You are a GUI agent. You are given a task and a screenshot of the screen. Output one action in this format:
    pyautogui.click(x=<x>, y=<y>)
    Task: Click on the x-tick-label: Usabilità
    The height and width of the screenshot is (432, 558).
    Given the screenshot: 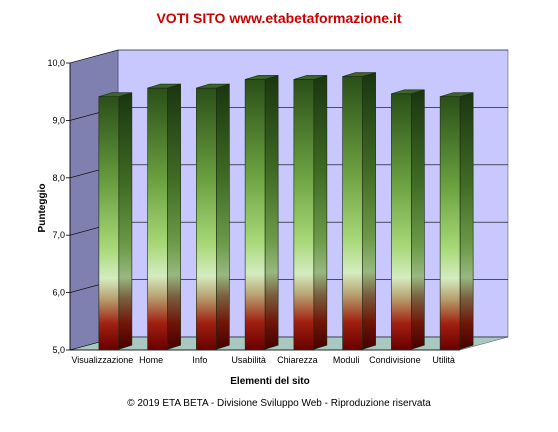 What is the action you would take?
    pyautogui.click(x=248, y=360)
    